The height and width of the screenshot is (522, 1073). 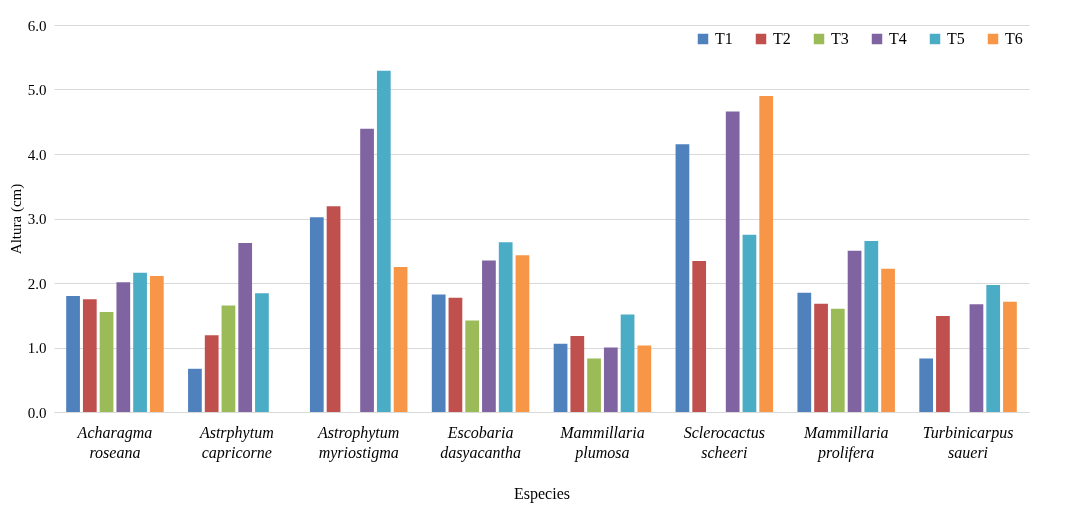 What do you see at coordinates (37, 154) in the screenshot?
I see `y-tick-label: 4.0` at bounding box center [37, 154].